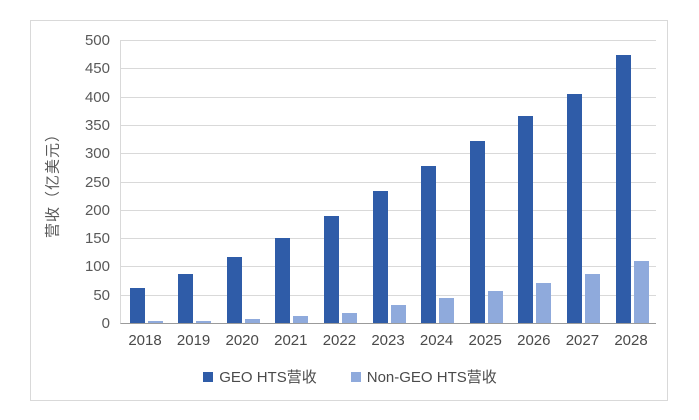 This screenshot has width=699, height=420. Describe the element at coordinates (447, 310) in the screenshot. I see `bar-non-geo-2024` at that location.